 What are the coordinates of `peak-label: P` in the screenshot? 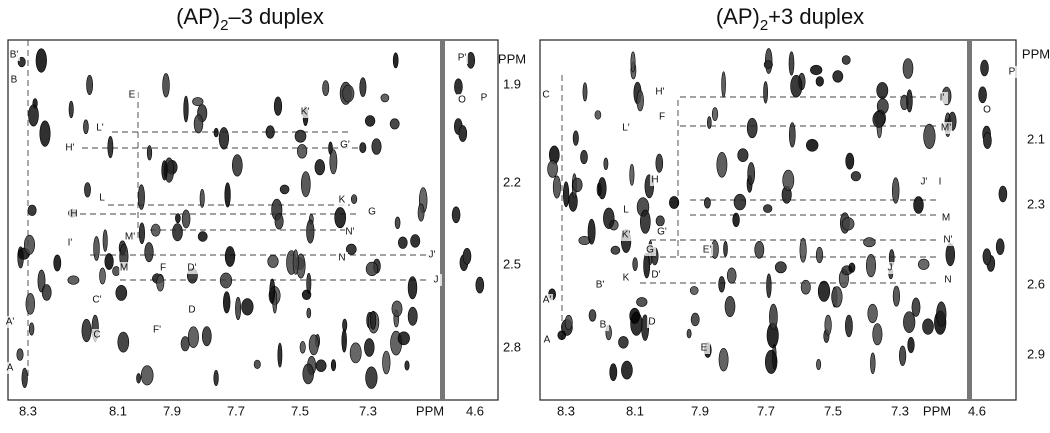 It's located at (484, 98).